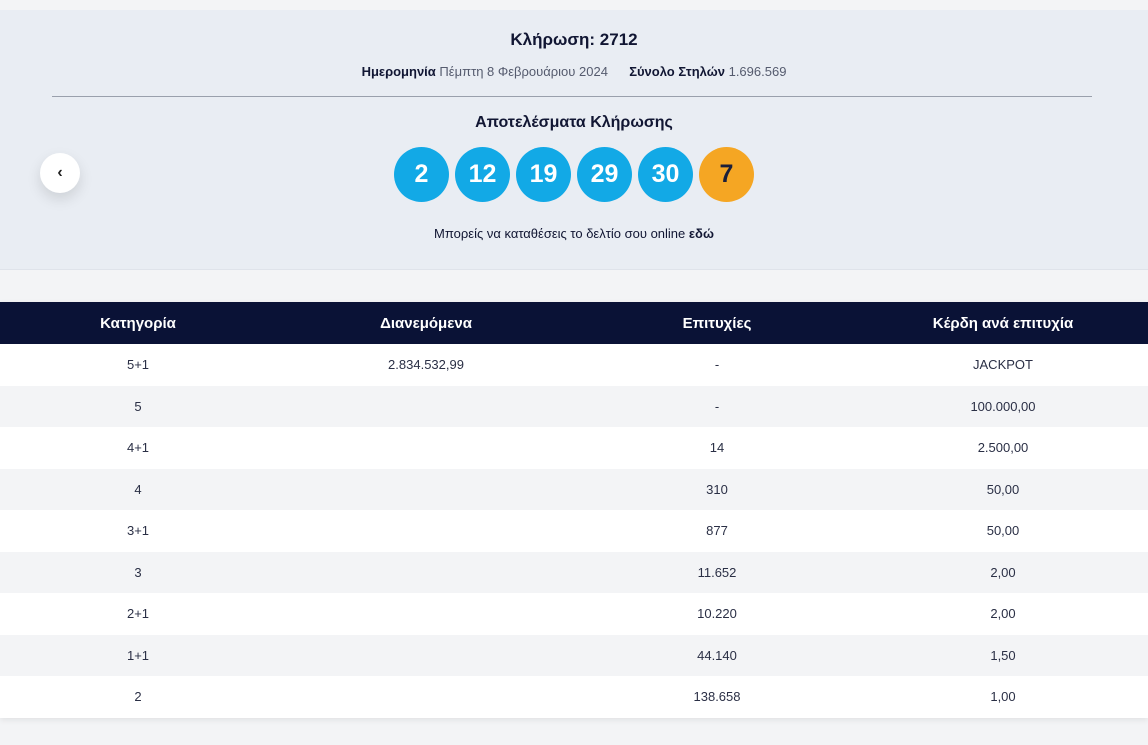 The height and width of the screenshot is (745, 1148). What do you see at coordinates (426, 323) in the screenshot?
I see `header-distributed: Διανεμόμενα` at bounding box center [426, 323].